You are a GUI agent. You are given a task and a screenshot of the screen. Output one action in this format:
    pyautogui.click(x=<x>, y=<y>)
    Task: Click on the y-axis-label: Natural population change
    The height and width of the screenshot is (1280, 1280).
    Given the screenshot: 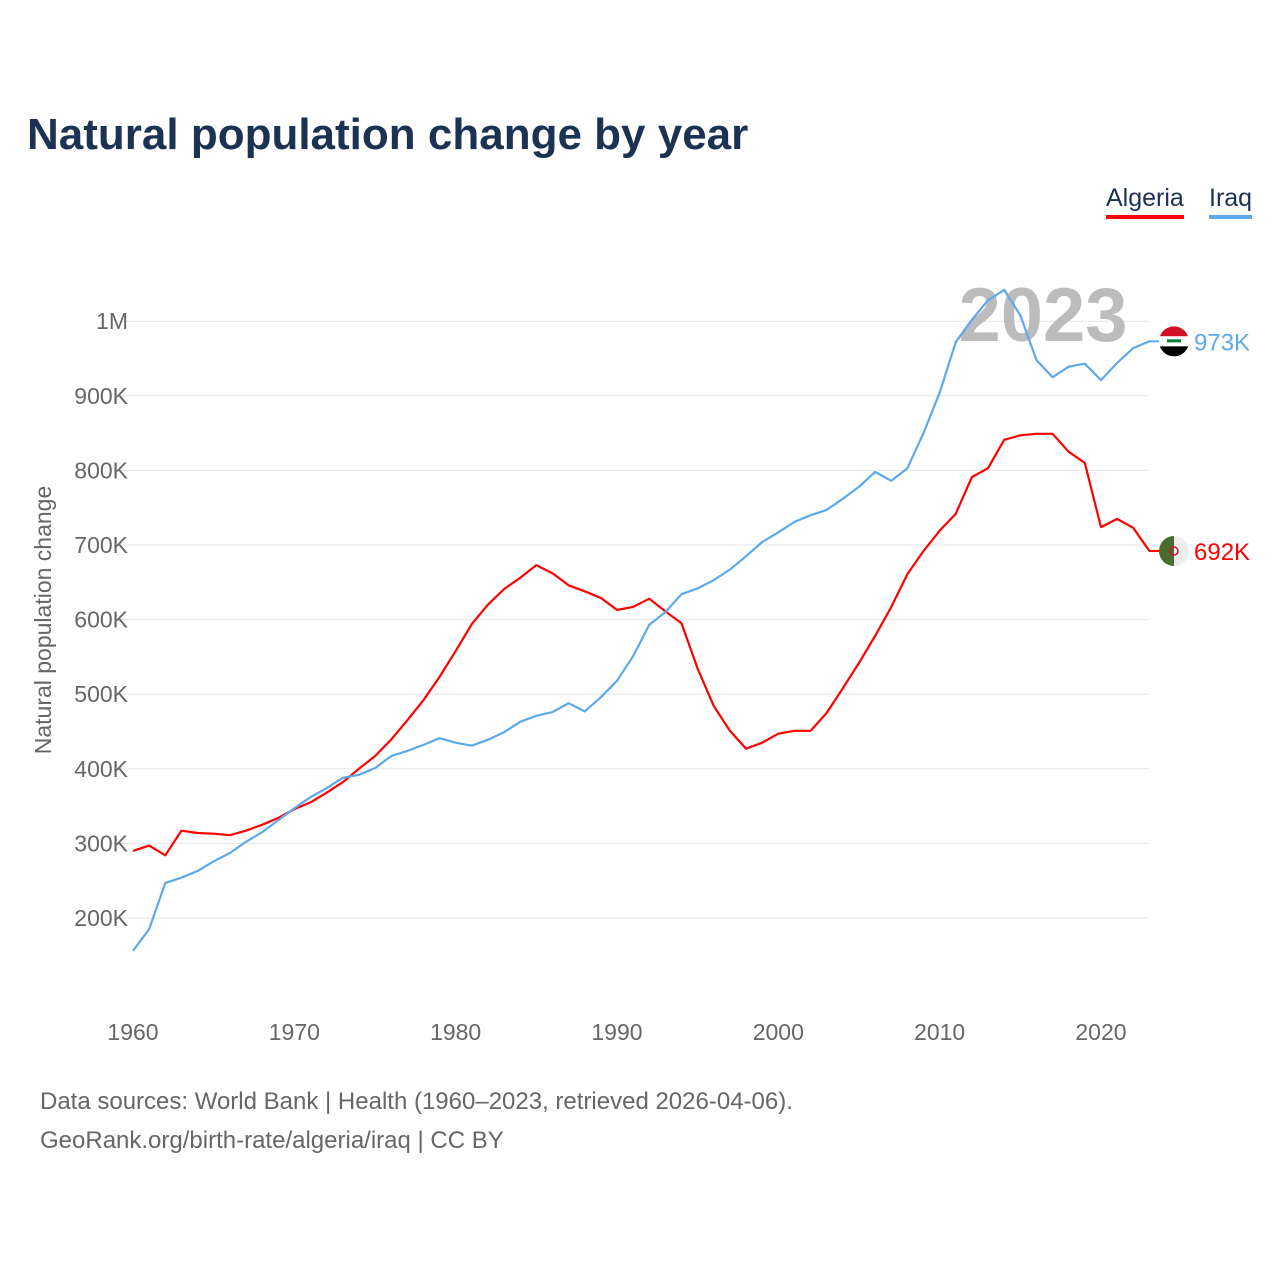 What is the action you would take?
    pyautogui.click(x=43, y=620)
    